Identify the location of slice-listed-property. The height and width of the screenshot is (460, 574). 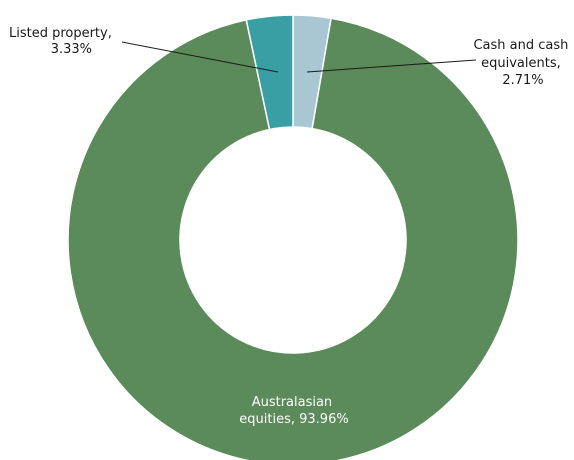
(269, 72).